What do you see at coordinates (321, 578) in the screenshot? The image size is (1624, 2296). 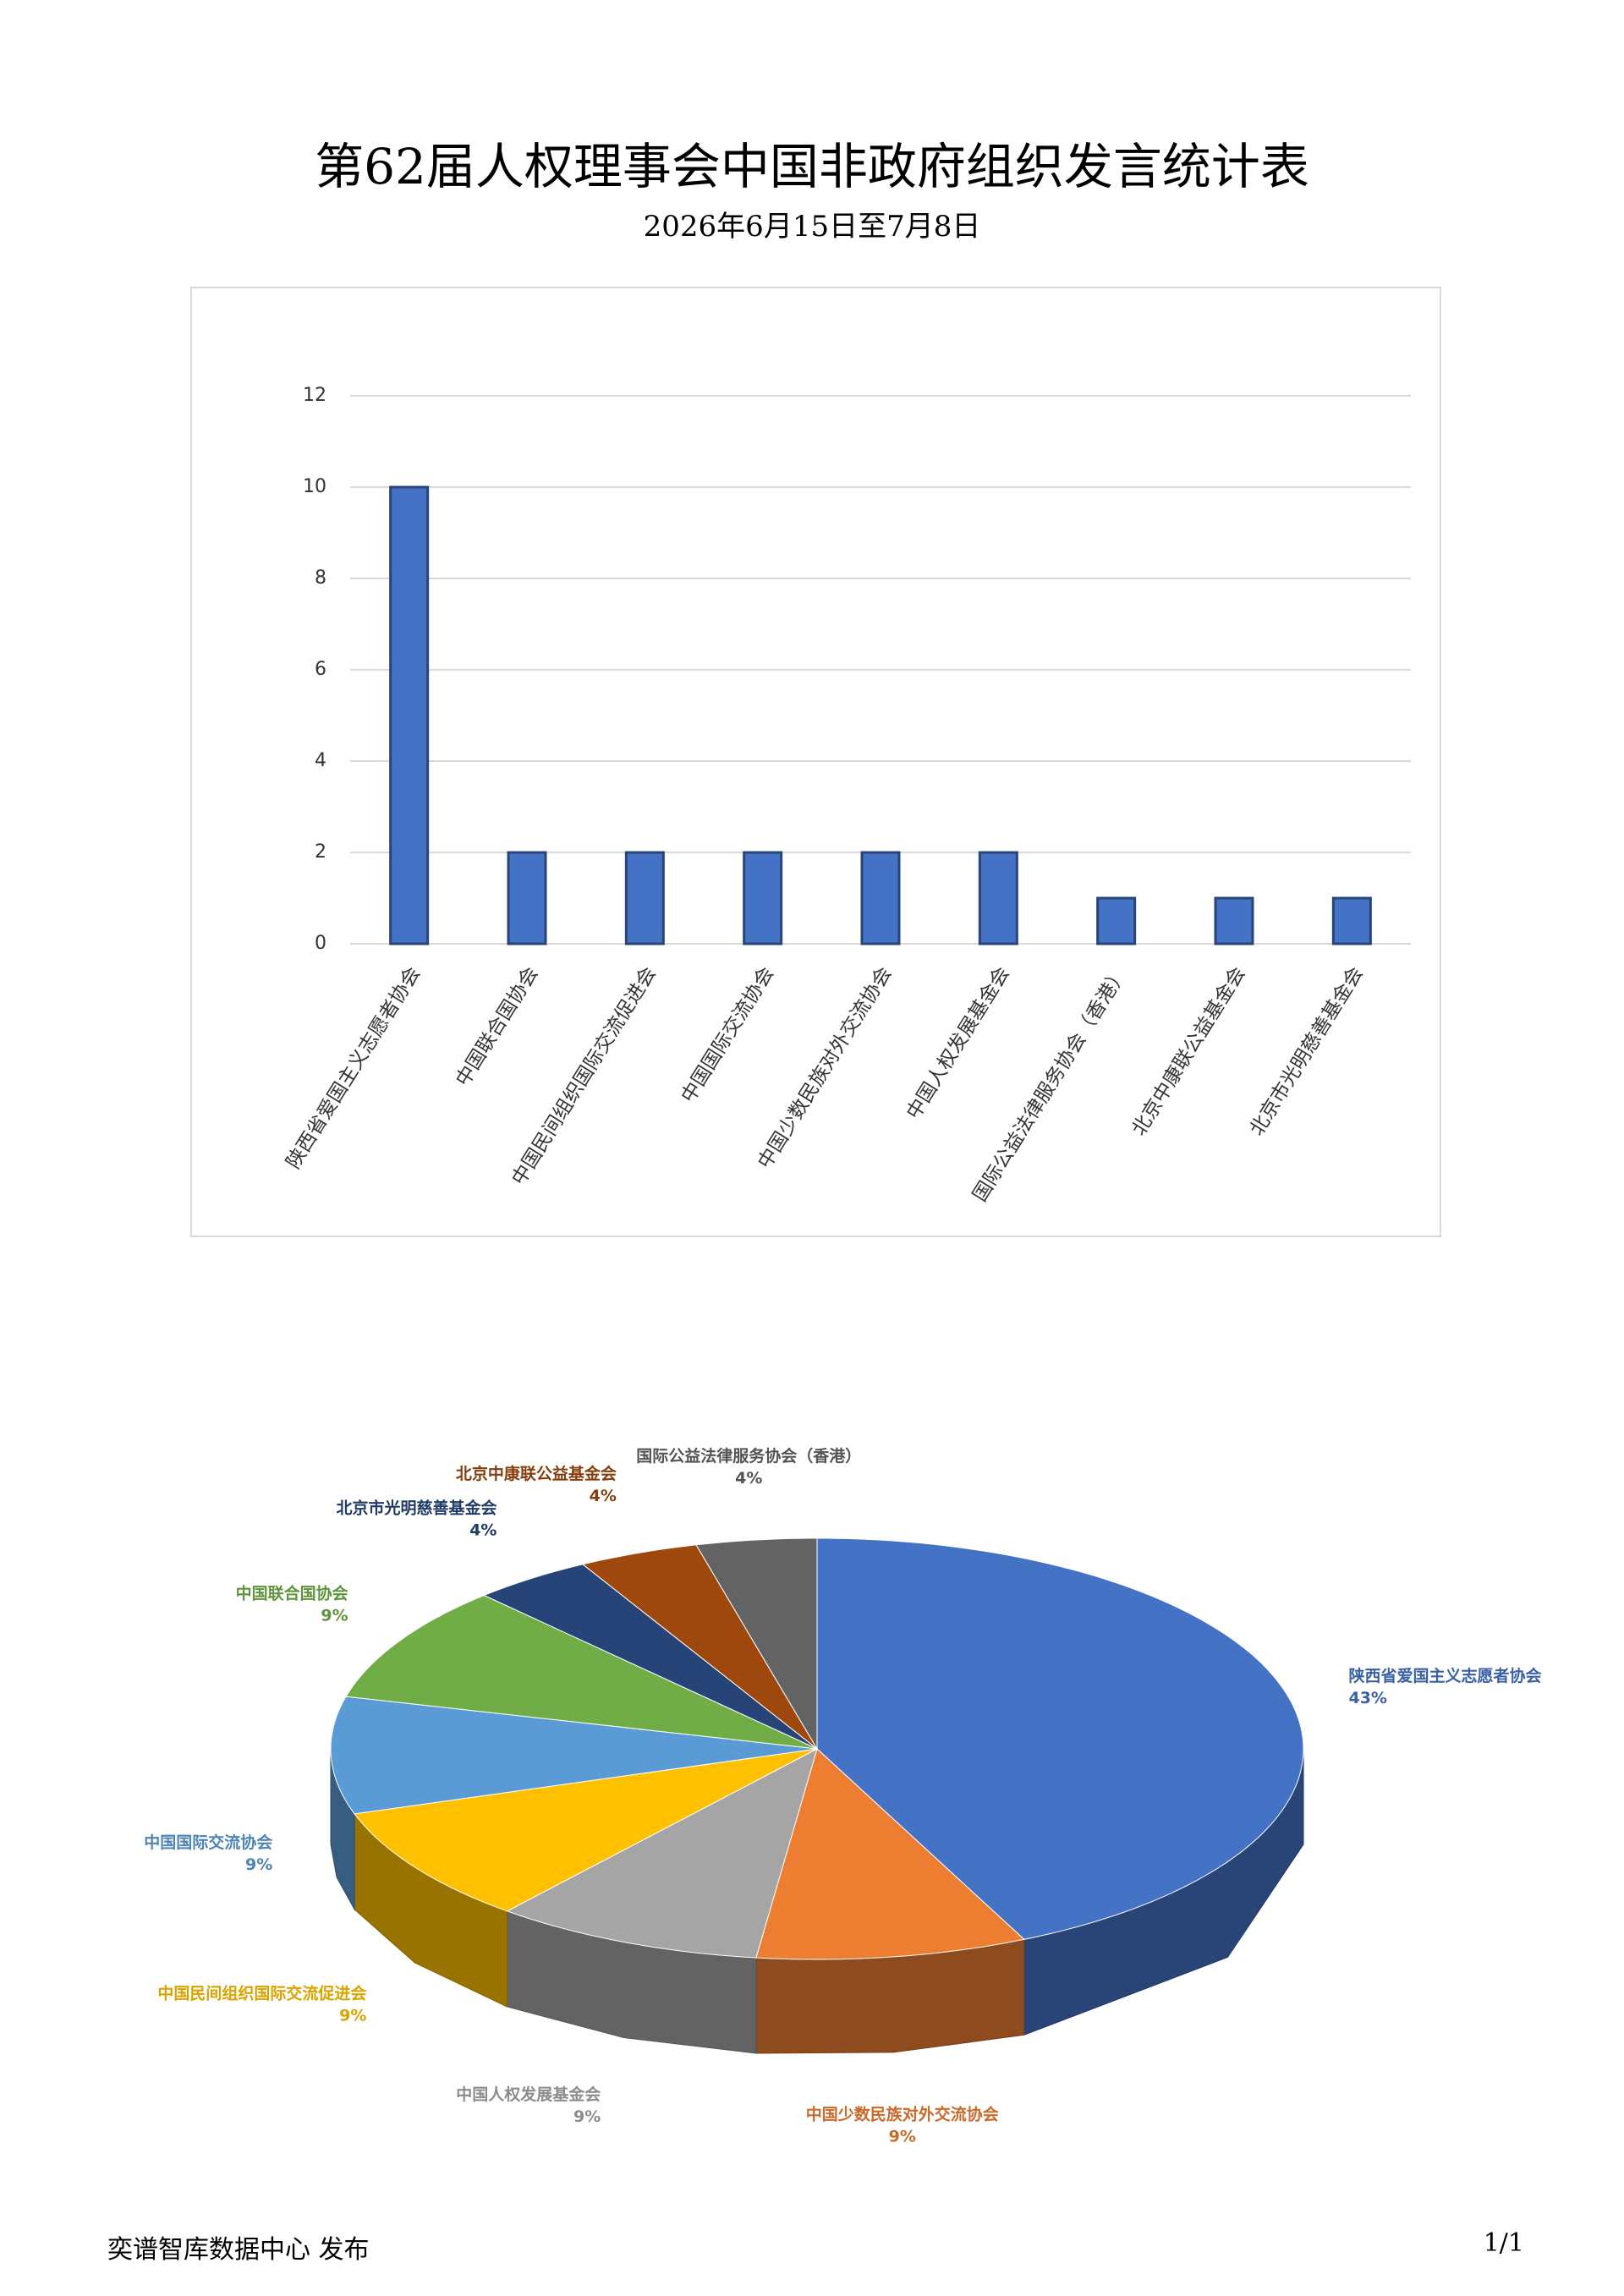 I see `y-tick-label: 8` at bounding box center [321, 578].